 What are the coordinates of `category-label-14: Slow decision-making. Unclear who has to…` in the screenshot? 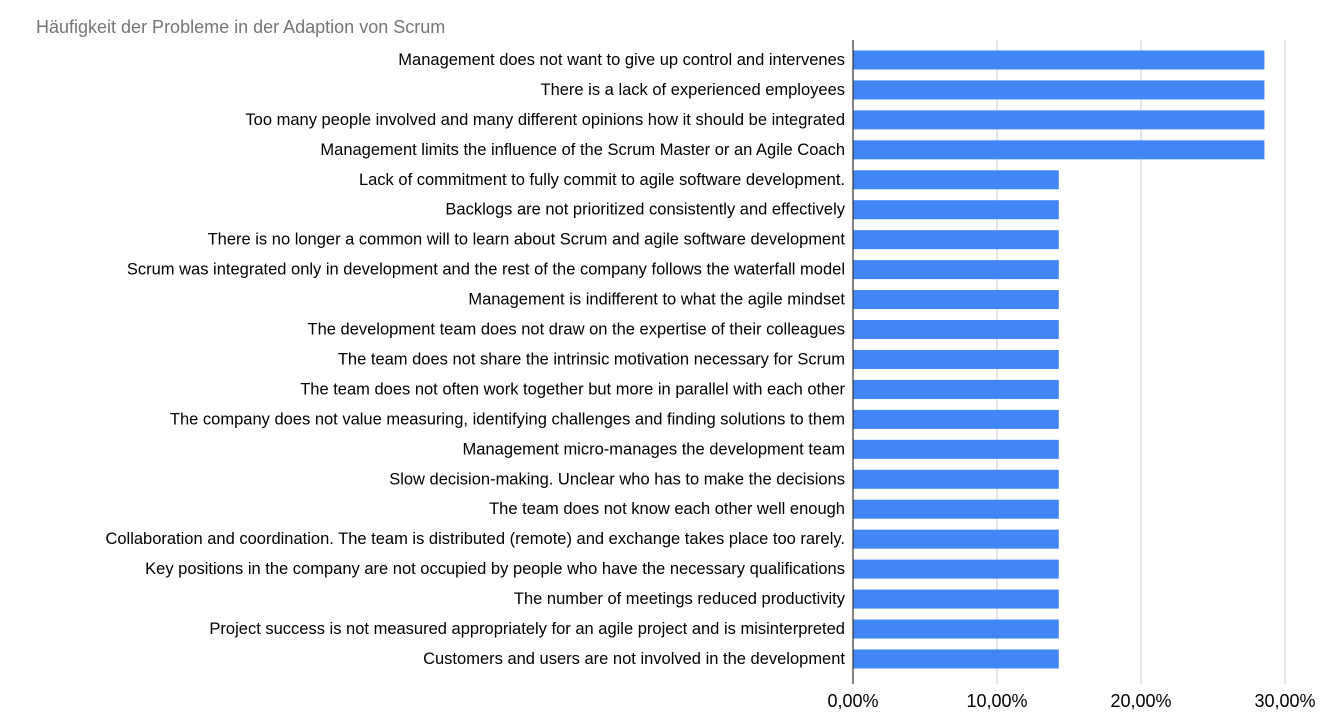 It's located at (617, 479).